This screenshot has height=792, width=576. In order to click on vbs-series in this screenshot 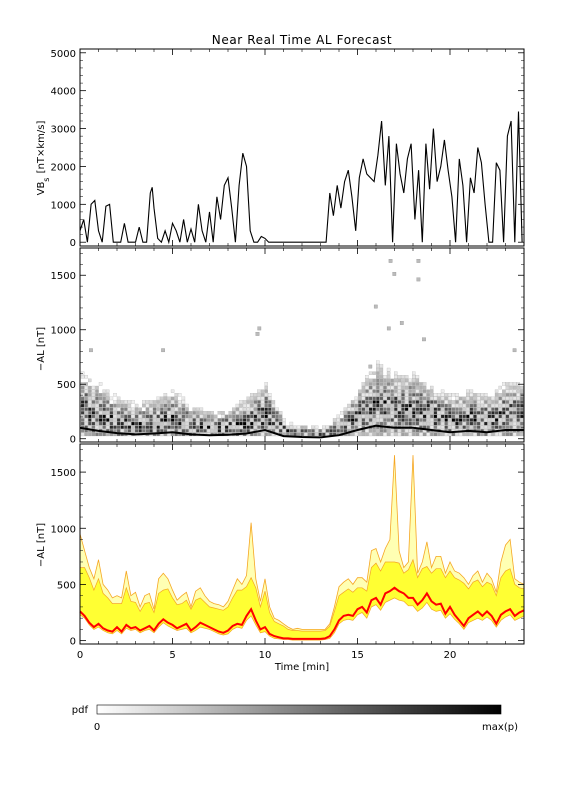, I will do `click(301, 178)`.